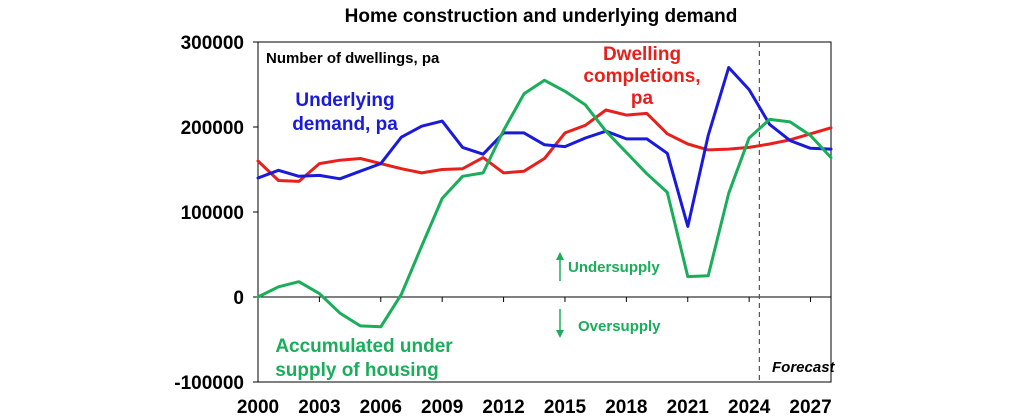 The image size is (1024, 420). What do you see at coordinates (442, 407) in the screenshot?
I see `x-tick-label: 2009` at bounding box center [442, 407].